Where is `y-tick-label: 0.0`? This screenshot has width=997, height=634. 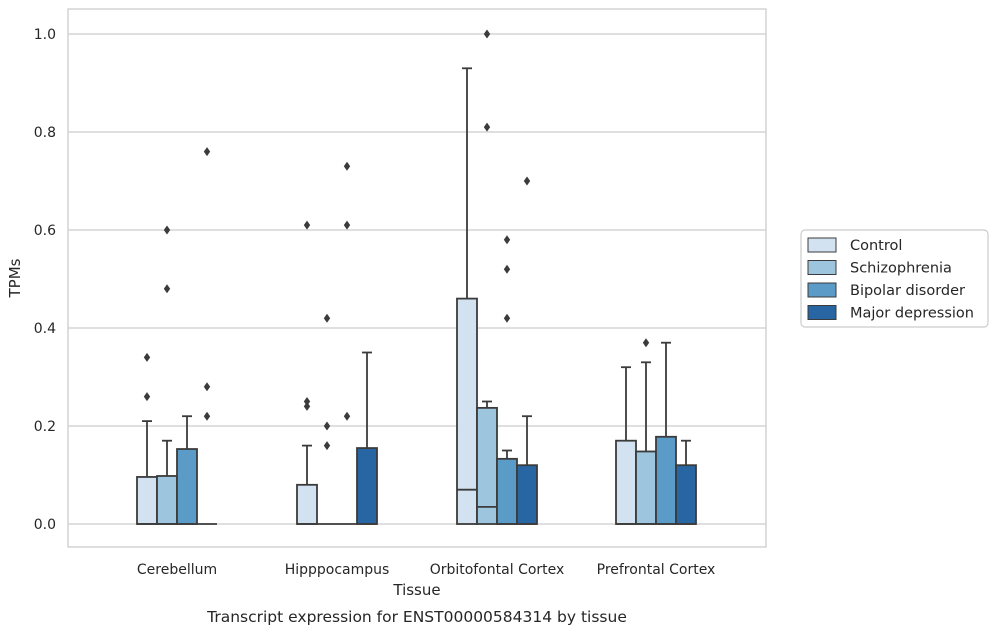 y-tick-label: 0.0 is located at coordinates (45, 525).